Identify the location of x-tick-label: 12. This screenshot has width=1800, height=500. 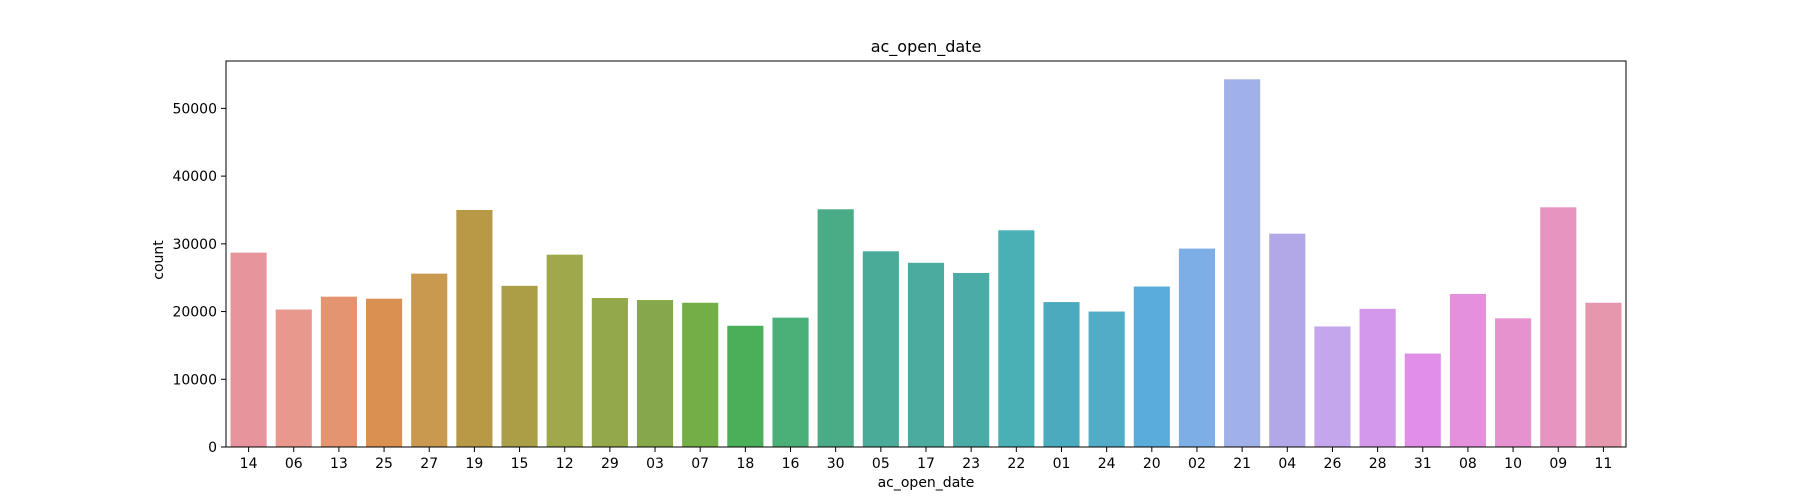
(565, 464).